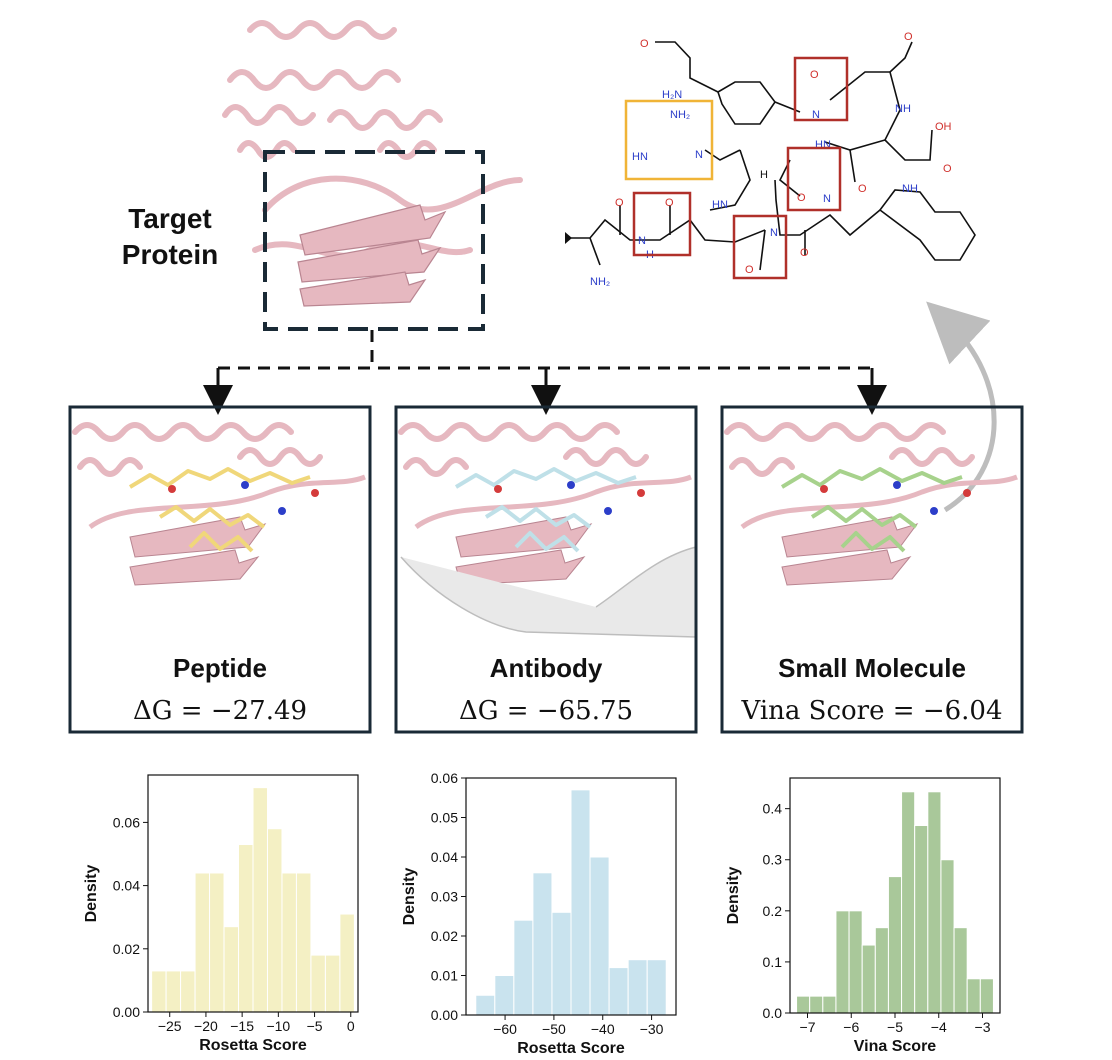 The height and width of the screenshot is (1060, 1112). I want to click on y-tick-label: 0.06, so click(126, 822).